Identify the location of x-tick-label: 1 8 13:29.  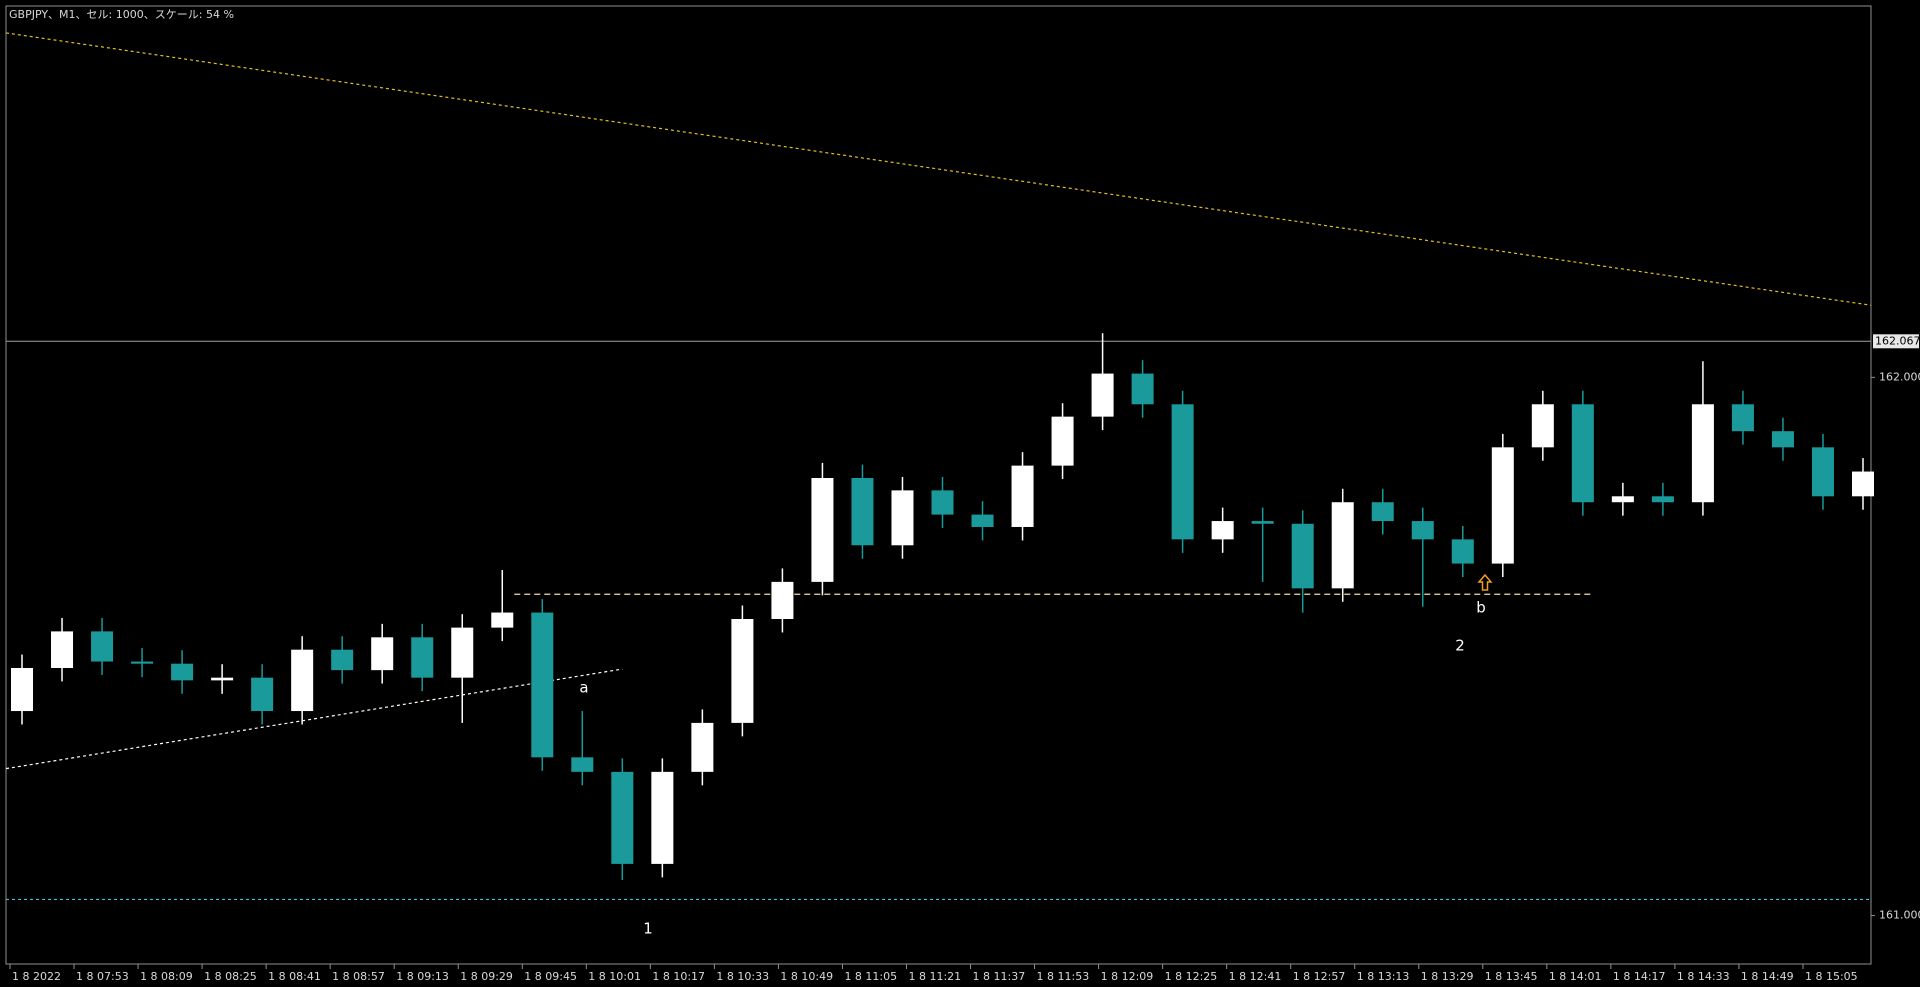
(1447, 976).